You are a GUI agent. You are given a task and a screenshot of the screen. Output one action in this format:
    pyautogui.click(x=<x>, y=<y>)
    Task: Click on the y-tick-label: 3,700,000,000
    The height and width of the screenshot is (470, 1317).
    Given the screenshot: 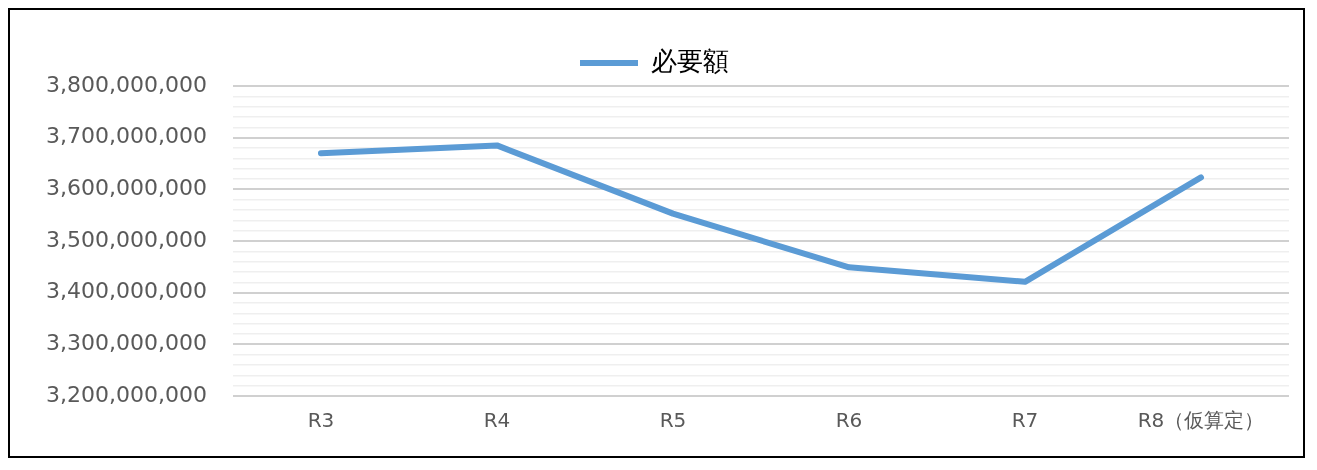 What is the action you would take?
    pyautogui.click(x=126, y=136)
    